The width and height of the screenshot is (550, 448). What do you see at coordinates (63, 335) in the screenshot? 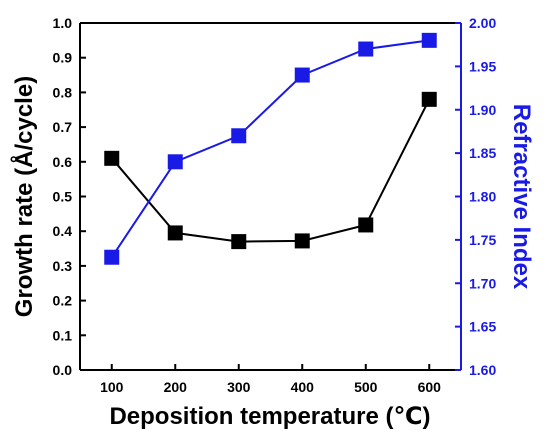
I see `y-tick-label-left: 0.1` at bounding box center [63, 335].